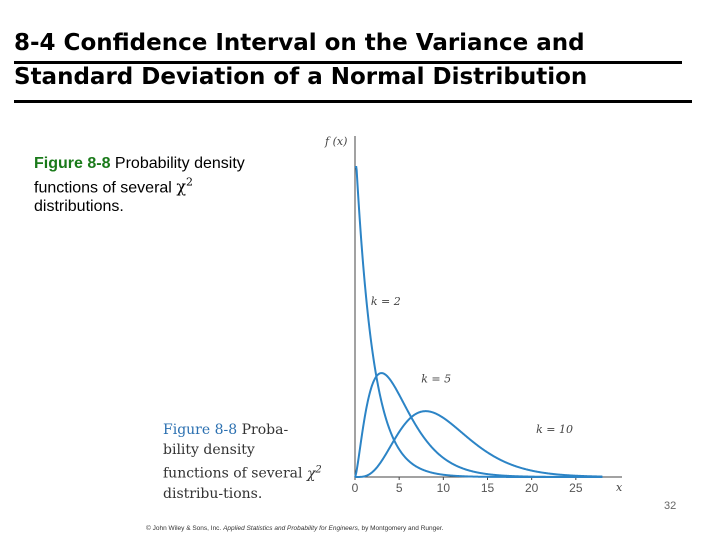 Image resolution: width=720 pixels, height=540 pixels. What do you see at coordinates (355, 488) in the screenshot?
I see `x-tick-label: 0` at bounding box center [355, 488].